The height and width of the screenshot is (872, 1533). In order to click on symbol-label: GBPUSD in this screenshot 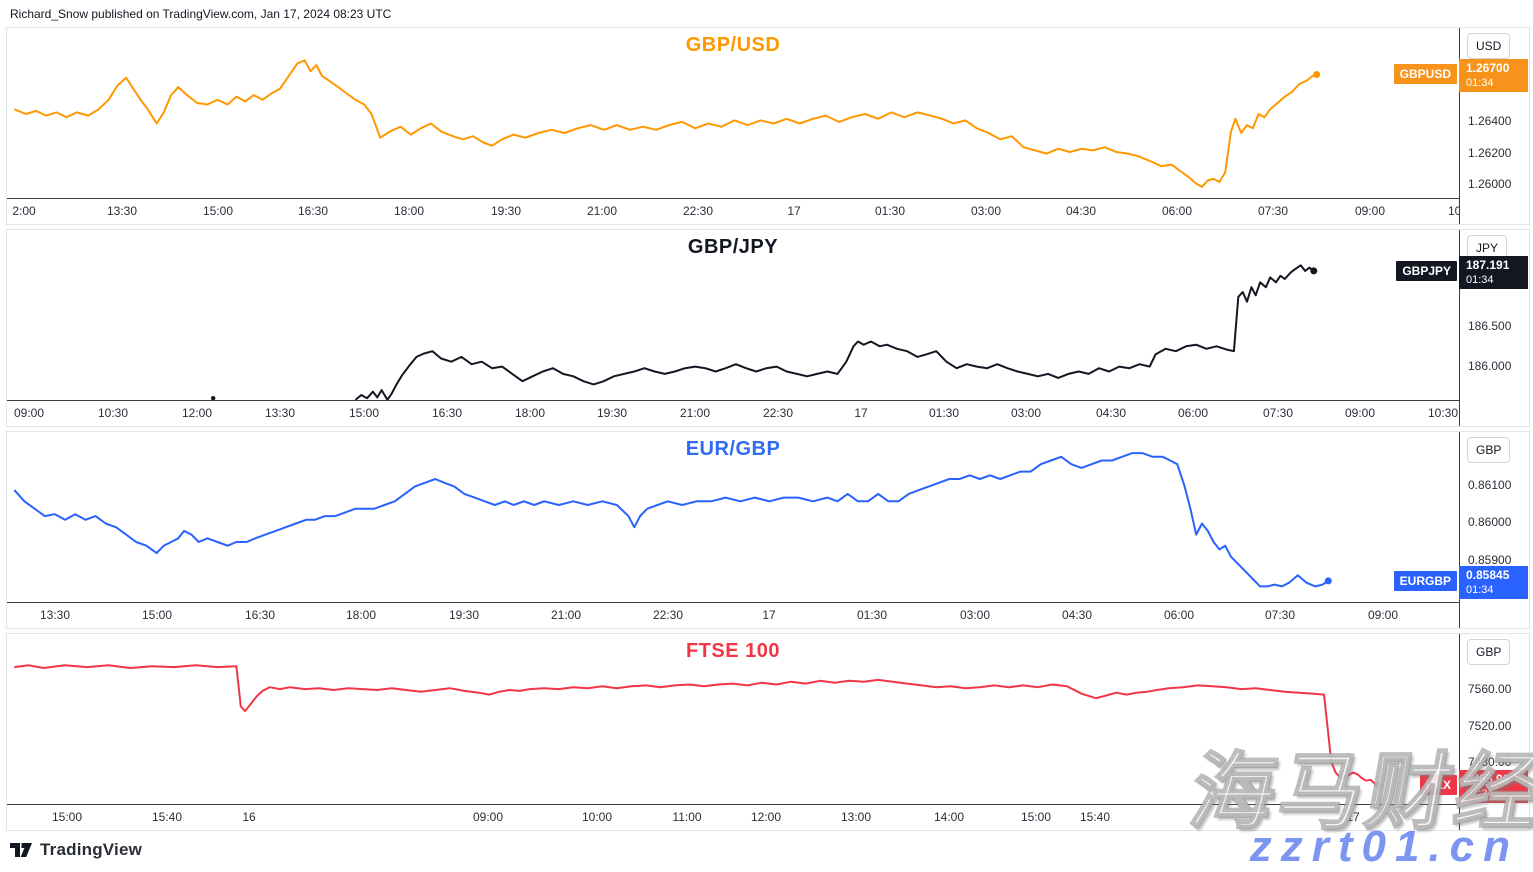, I will do `click(1425, 74)`.